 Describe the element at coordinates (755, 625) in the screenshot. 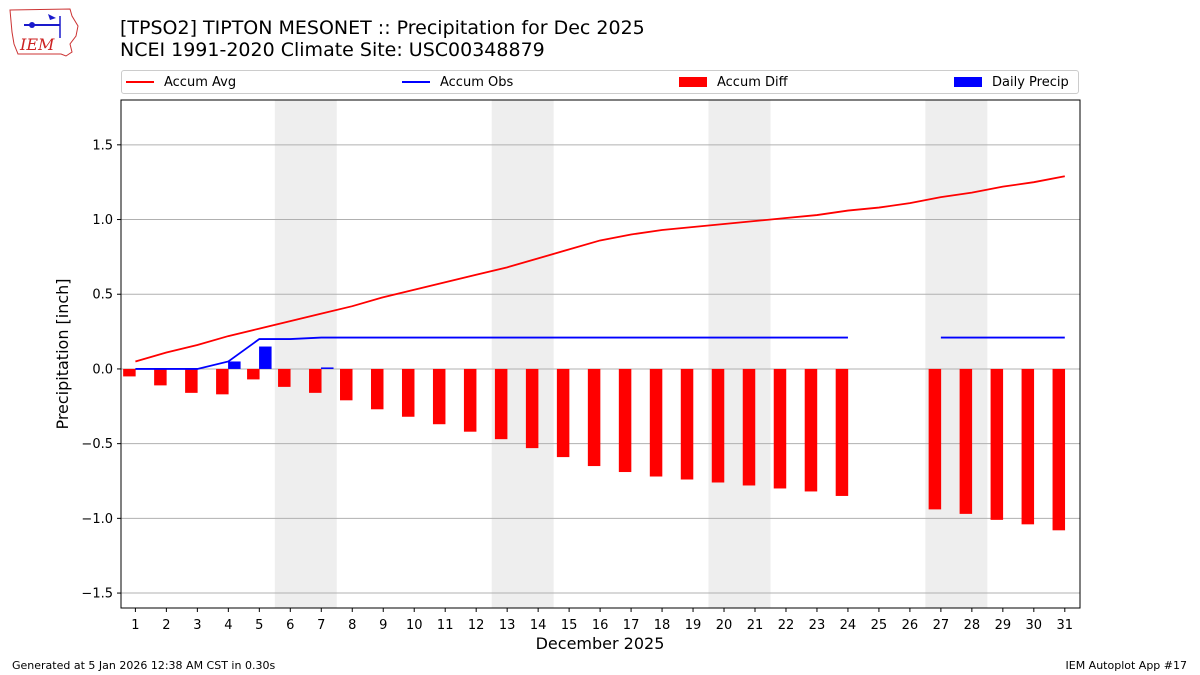

I see `x-tick-label: 21` at that location.